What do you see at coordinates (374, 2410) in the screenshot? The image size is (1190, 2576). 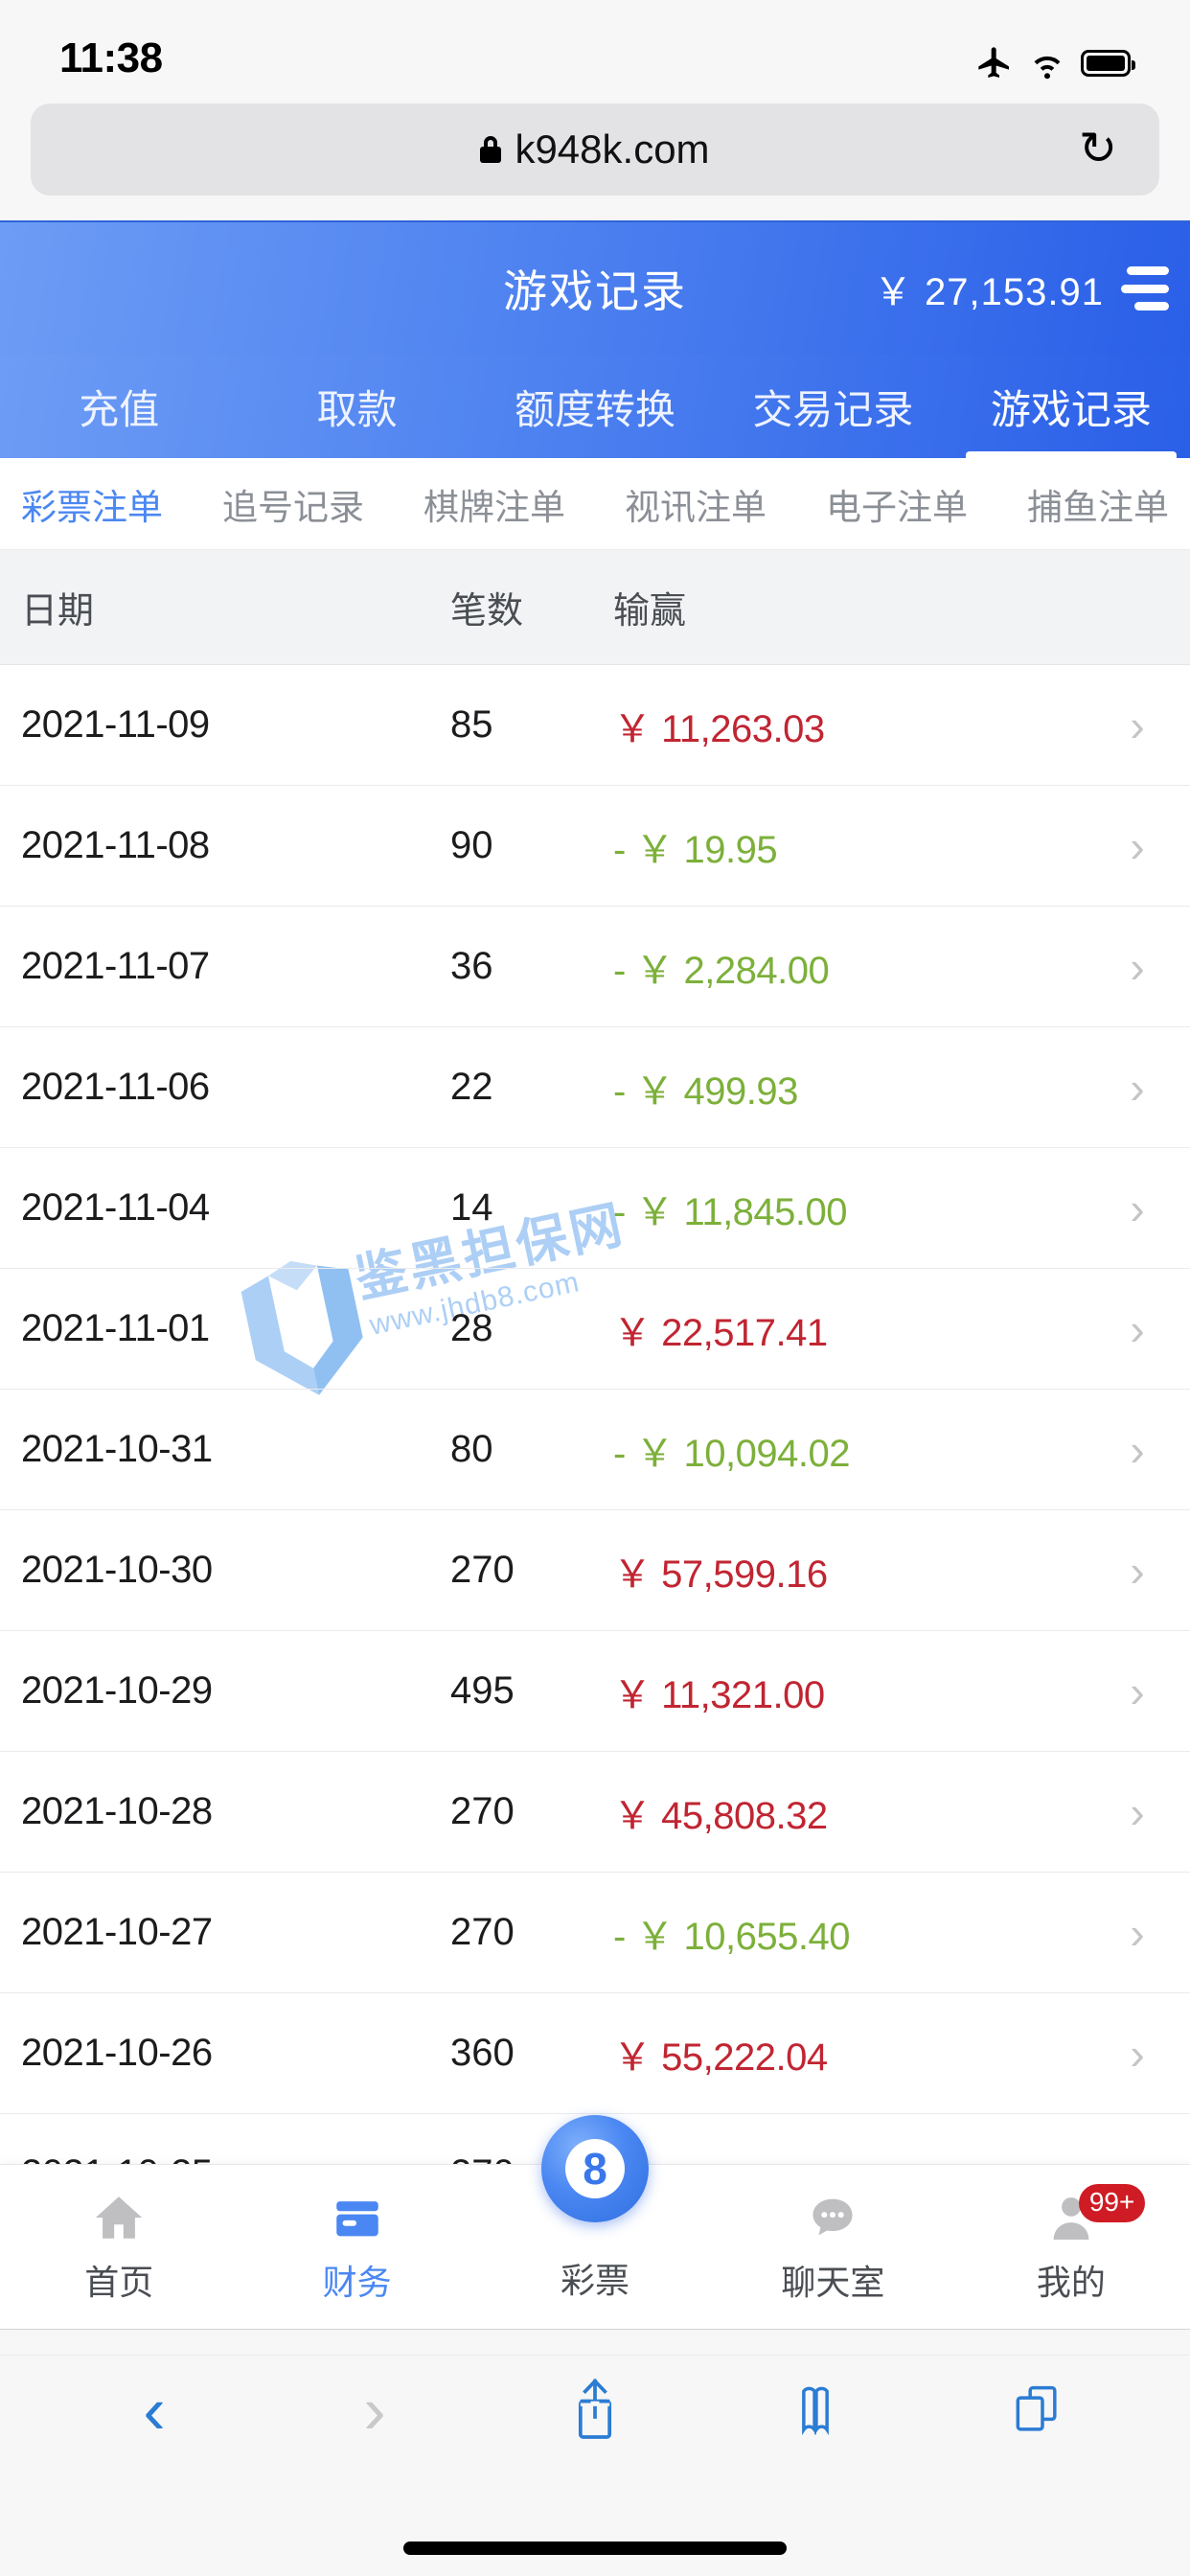 I see `browser-forward-button: ›` at bounding box center [374, 2410].